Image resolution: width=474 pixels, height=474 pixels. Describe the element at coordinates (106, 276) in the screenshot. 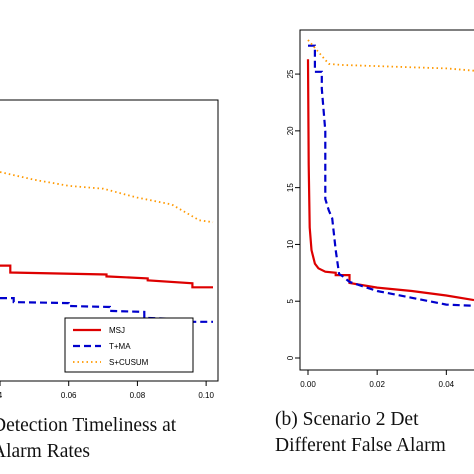

I see `series-line-msj` at that location.